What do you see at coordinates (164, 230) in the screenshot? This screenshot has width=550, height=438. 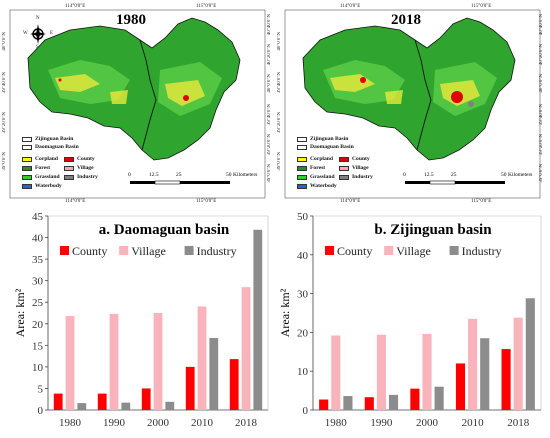 I see `chart-title: a. Daomaguan basin` at bounding box center [164, 230].